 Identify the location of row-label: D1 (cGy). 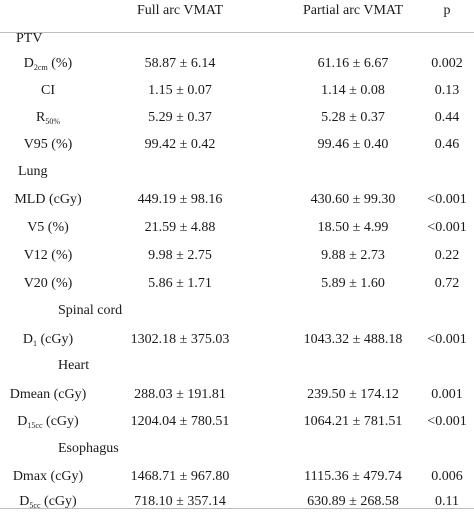
(48, 340).